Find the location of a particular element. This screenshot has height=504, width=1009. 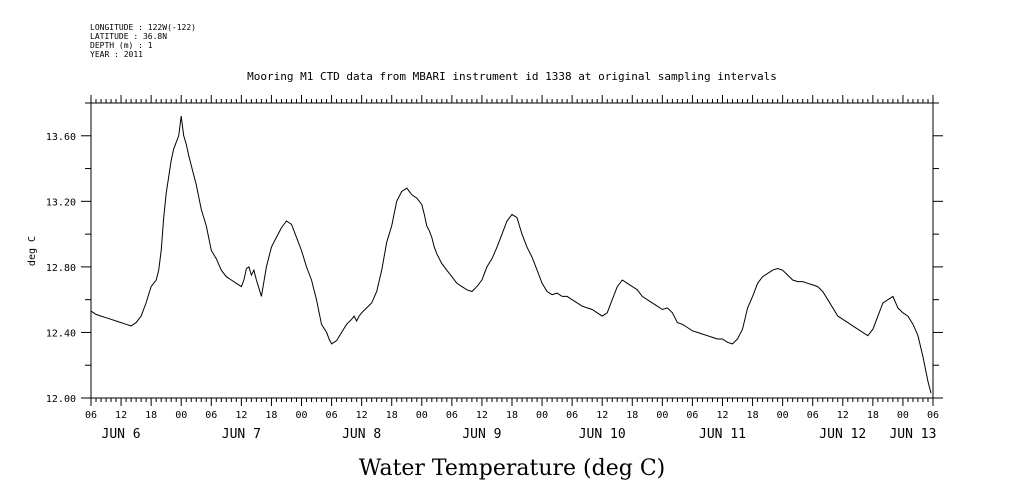

x-day-label: JUN 7 is located at coordinates (241, 434).